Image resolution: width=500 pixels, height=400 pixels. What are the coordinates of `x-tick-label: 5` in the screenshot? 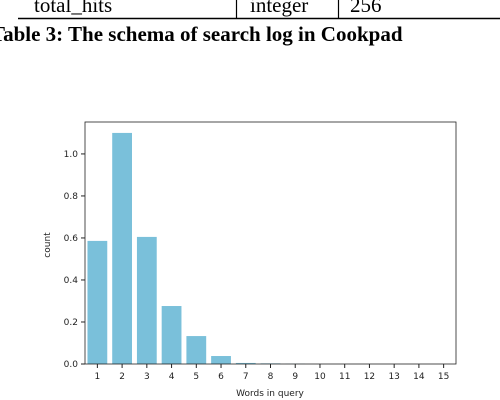 It's located at (196, 377).